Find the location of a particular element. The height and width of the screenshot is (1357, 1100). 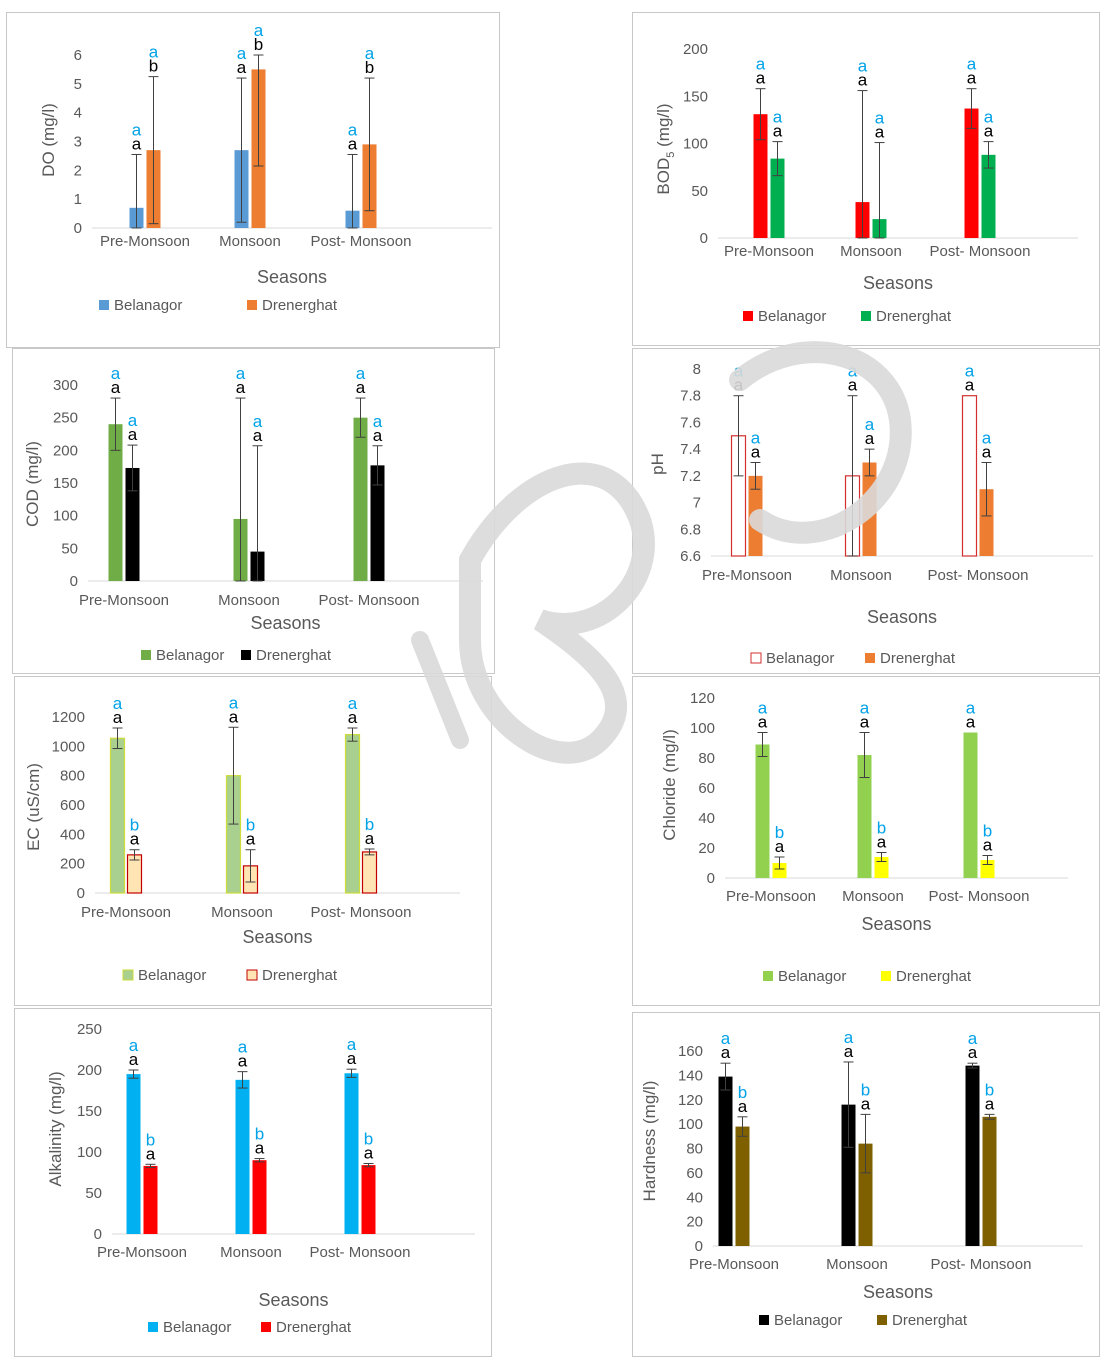

y-axis-label-subscript: 5 is located at coordinates (671, 155).